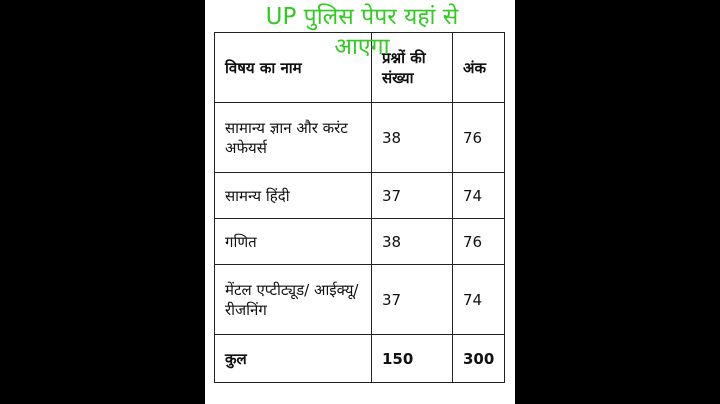 This screenshot has height=404, width=720. What do you see at coordinates (293, 137) in the screenshot?
I see `row-subject: सामान्य ज्ञान और करंट अफेयर्स` at bounding box center [293, 137].